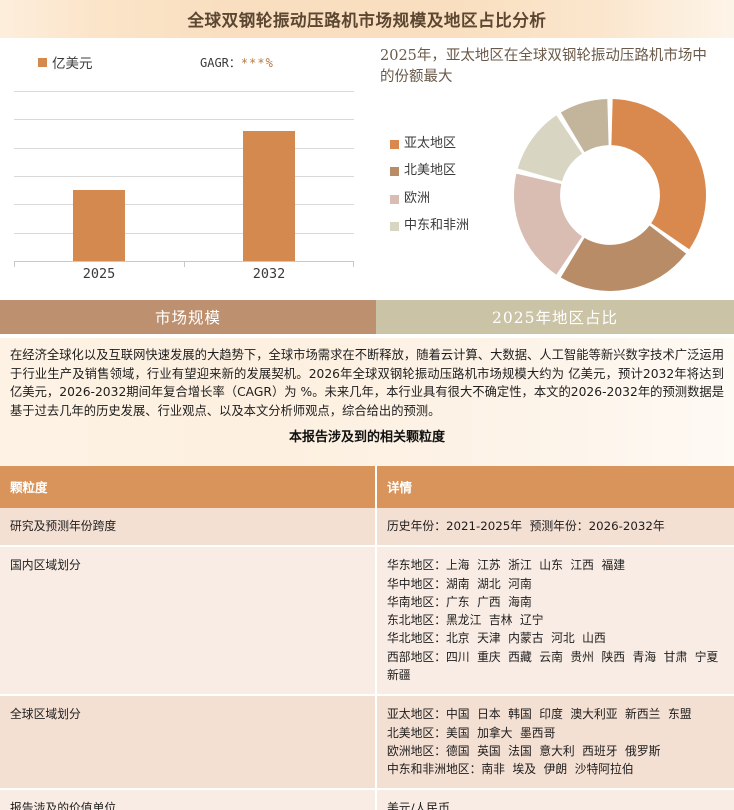 Image resolution: width=734 pixels, height=810 pixels. Describe the element at coordinates (72, 64) in the screenshot. I see `bar-chart-legend-label: 亿美元` at that location.